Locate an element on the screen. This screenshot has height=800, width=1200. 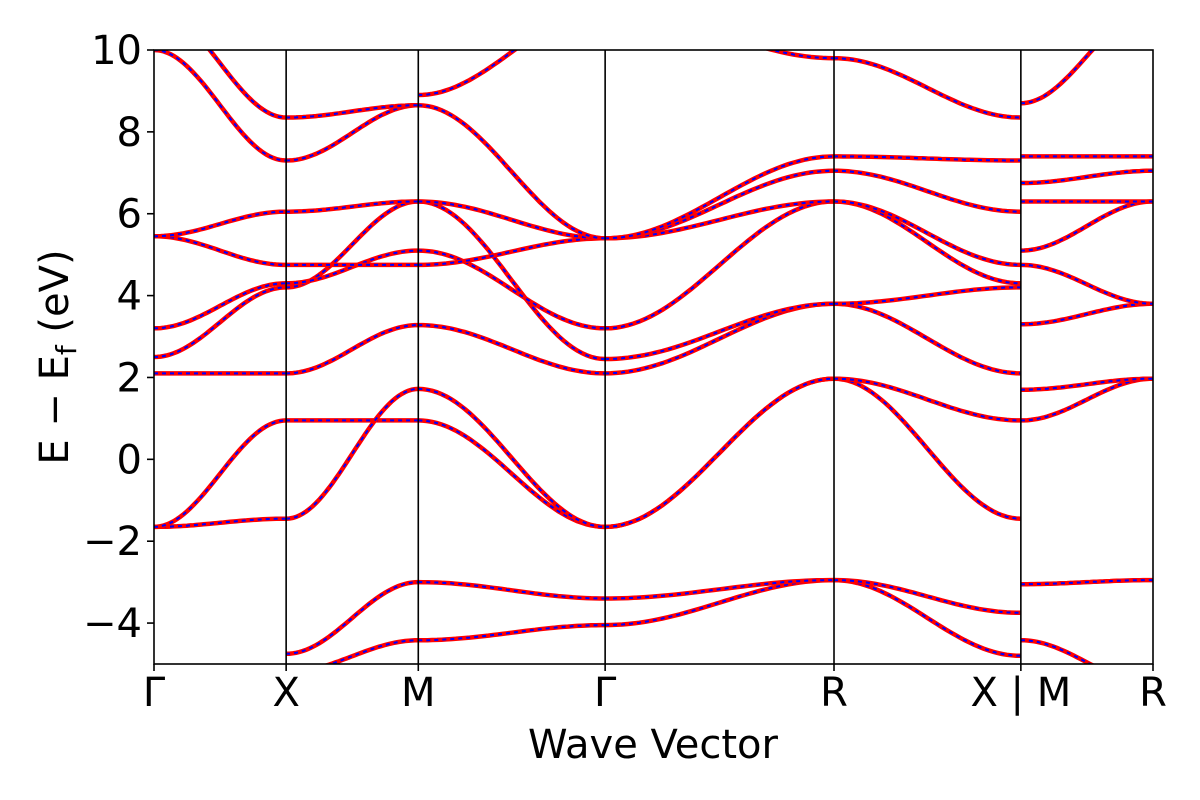
x-tick-label: X | M is located at coordinates (1020, 693).